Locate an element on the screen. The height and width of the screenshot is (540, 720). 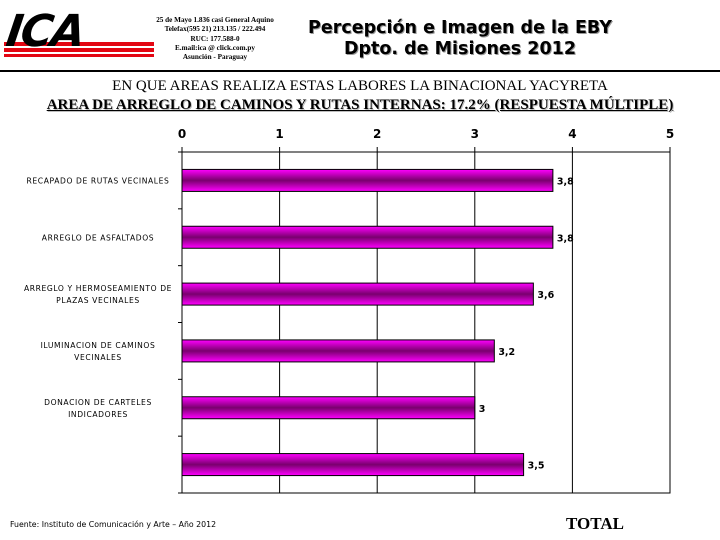
x-tick-label: 0 is located at coordinates (182, 134).